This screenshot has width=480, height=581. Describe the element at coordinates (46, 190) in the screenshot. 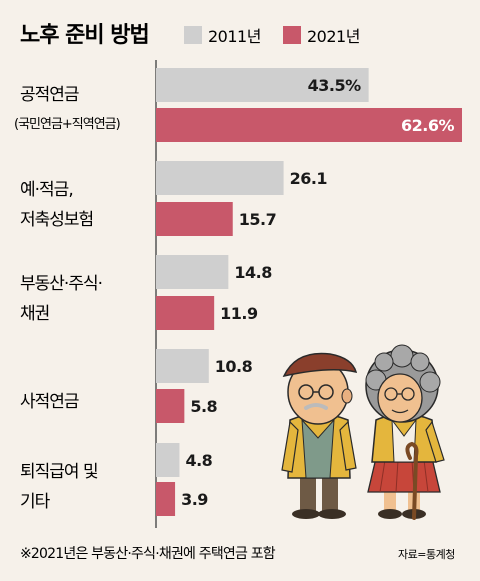

I see `category-label-1-line-0: 예·적금,` at that location.